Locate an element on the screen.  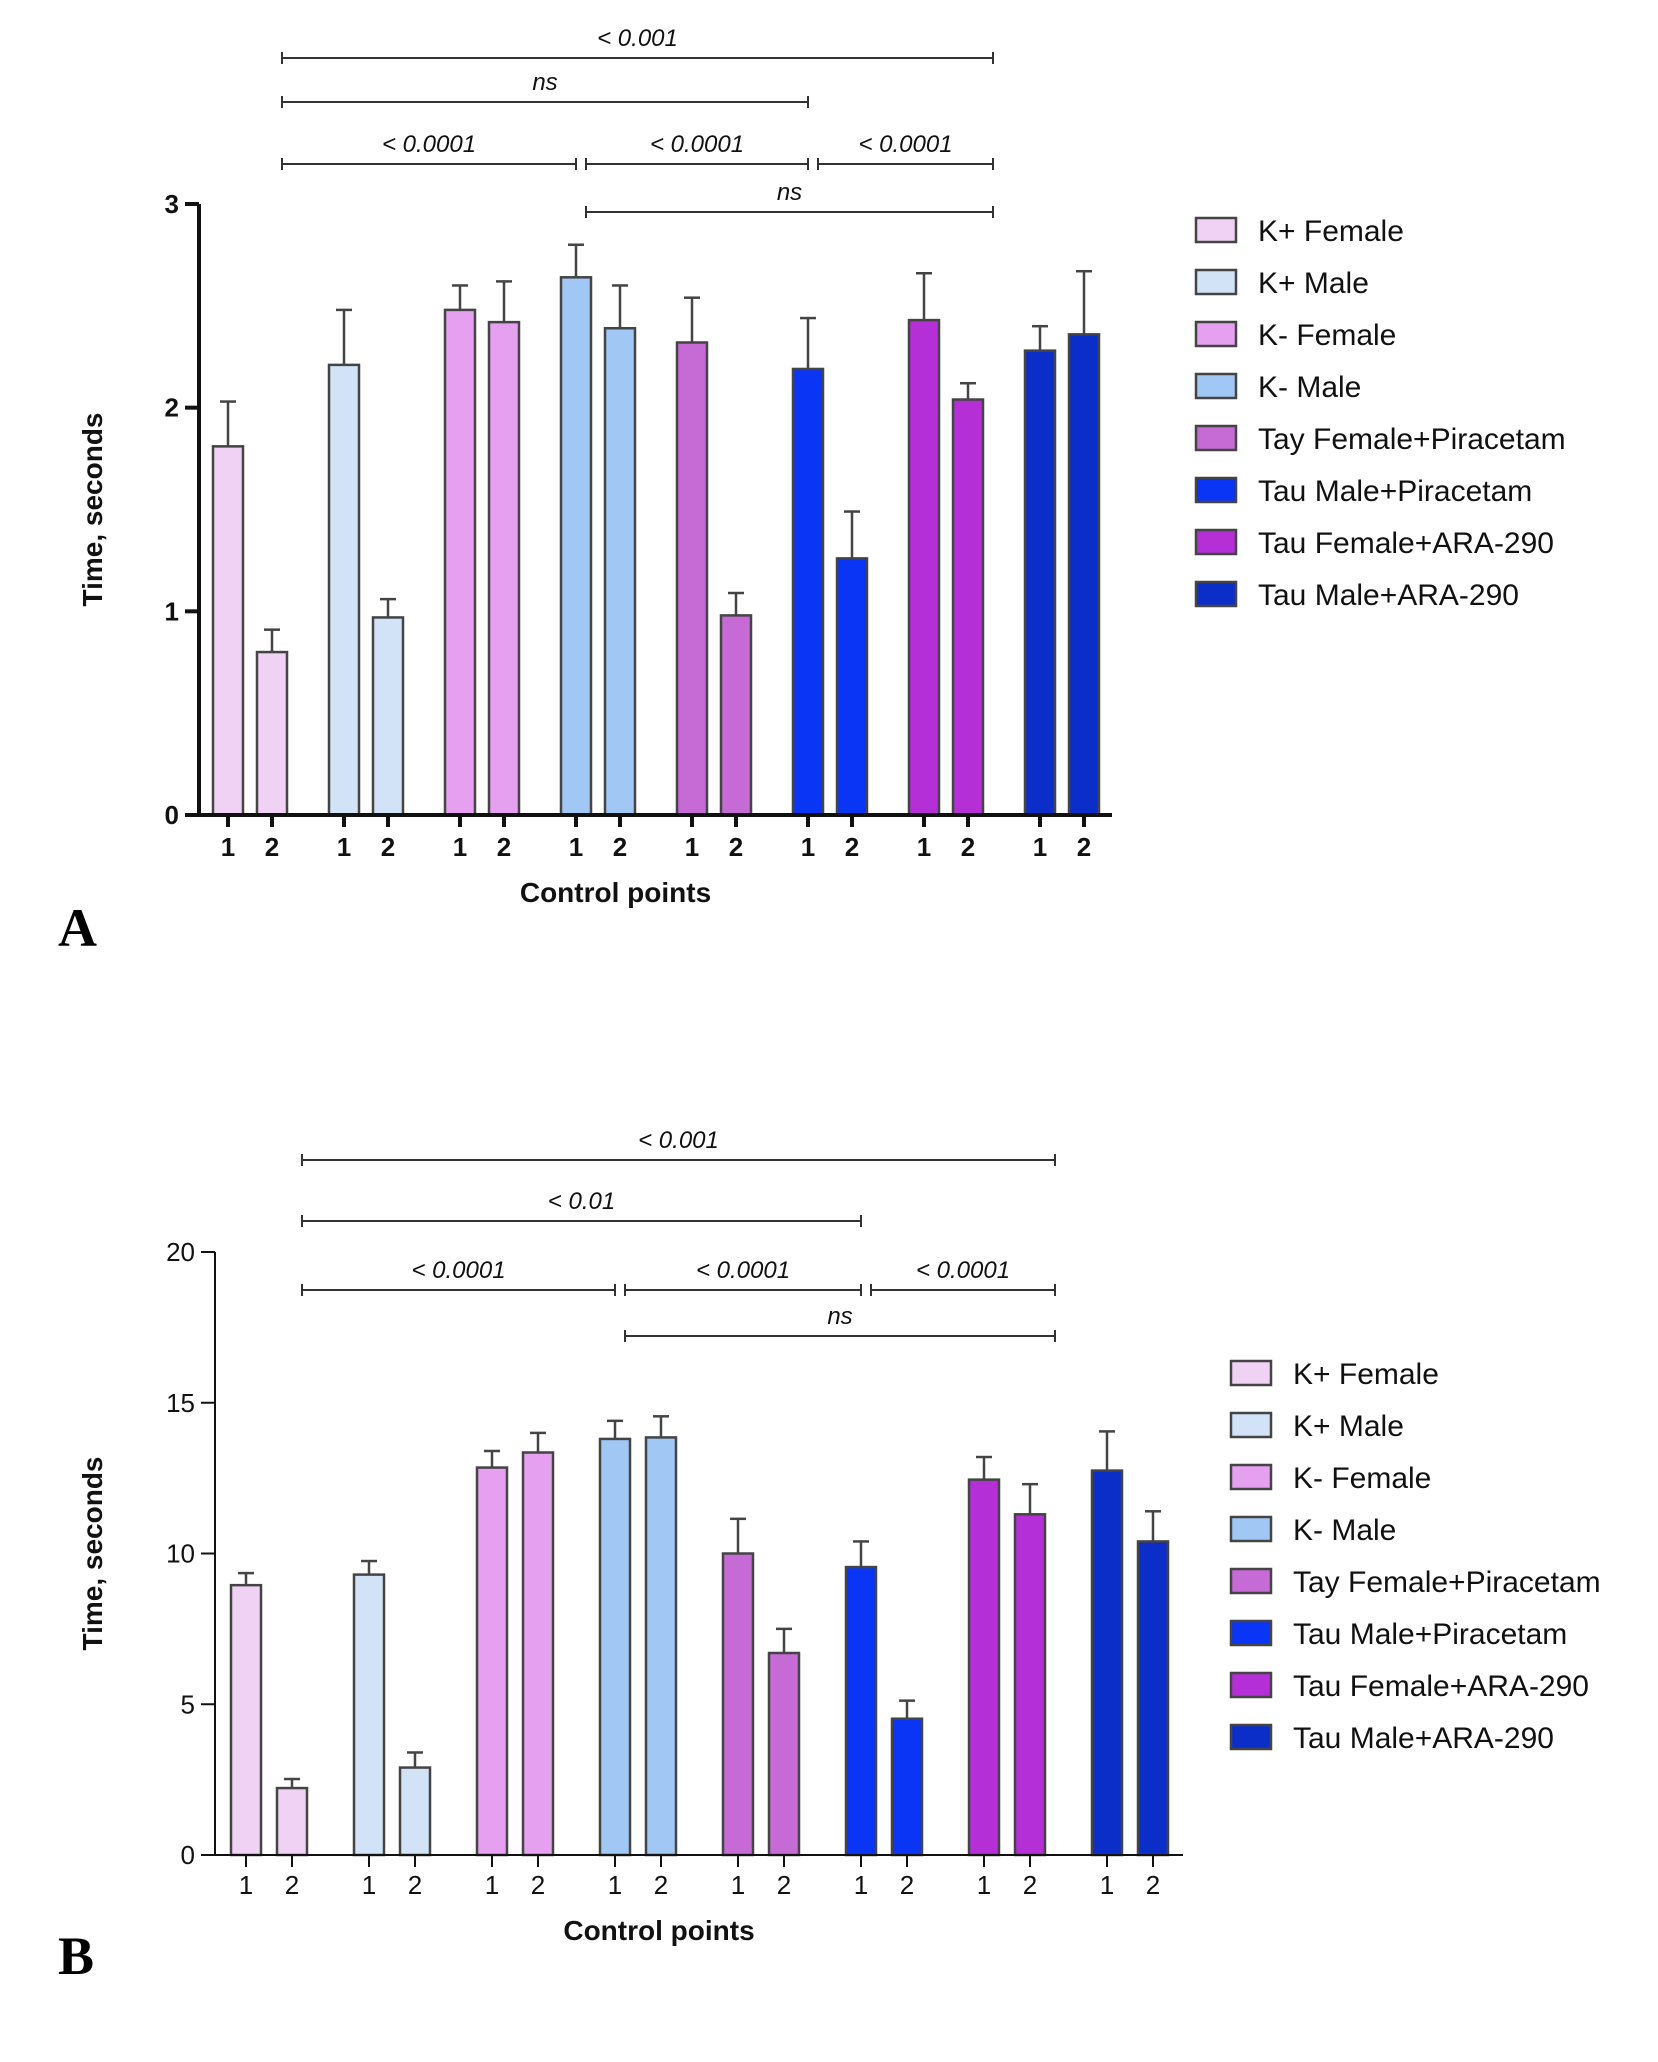
y-tick-label: 2 is located at coordinates (172, 408).